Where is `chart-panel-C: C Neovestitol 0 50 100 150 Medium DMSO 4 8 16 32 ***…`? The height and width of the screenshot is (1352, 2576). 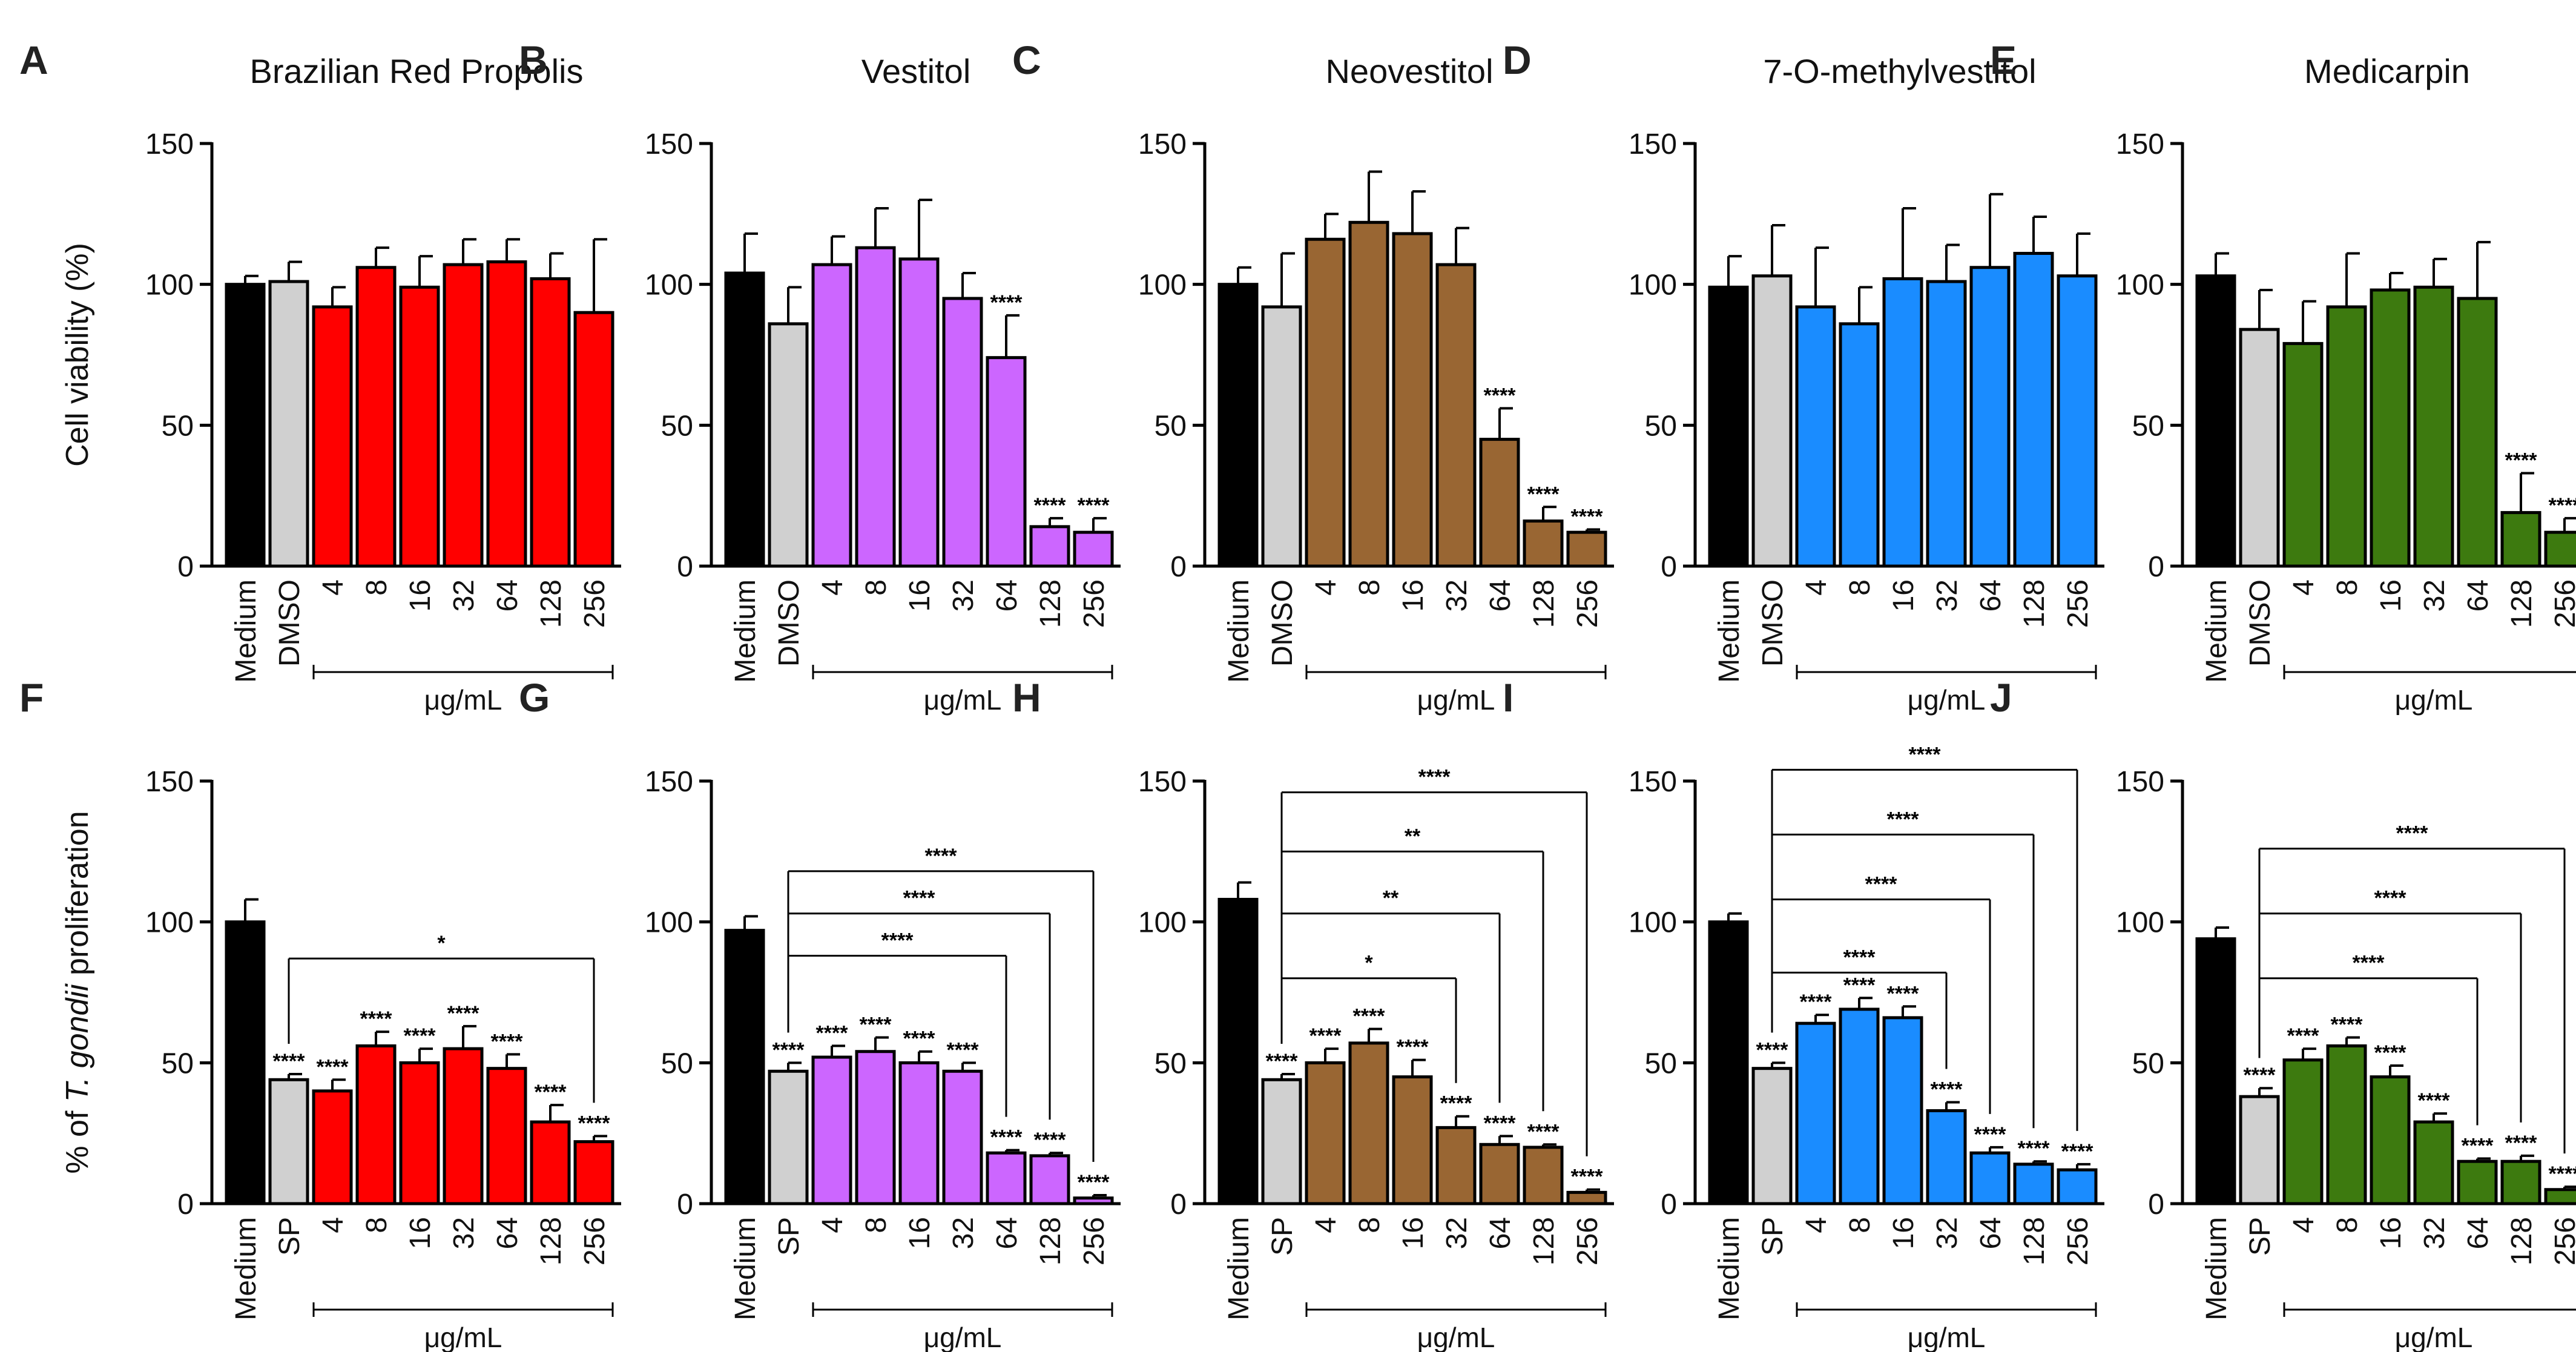 chart-panel-C: C Neovestitol 0 50 100 150 Medium DMSO 4 8 16 32 ***… is located at coordinates (1313, 377).